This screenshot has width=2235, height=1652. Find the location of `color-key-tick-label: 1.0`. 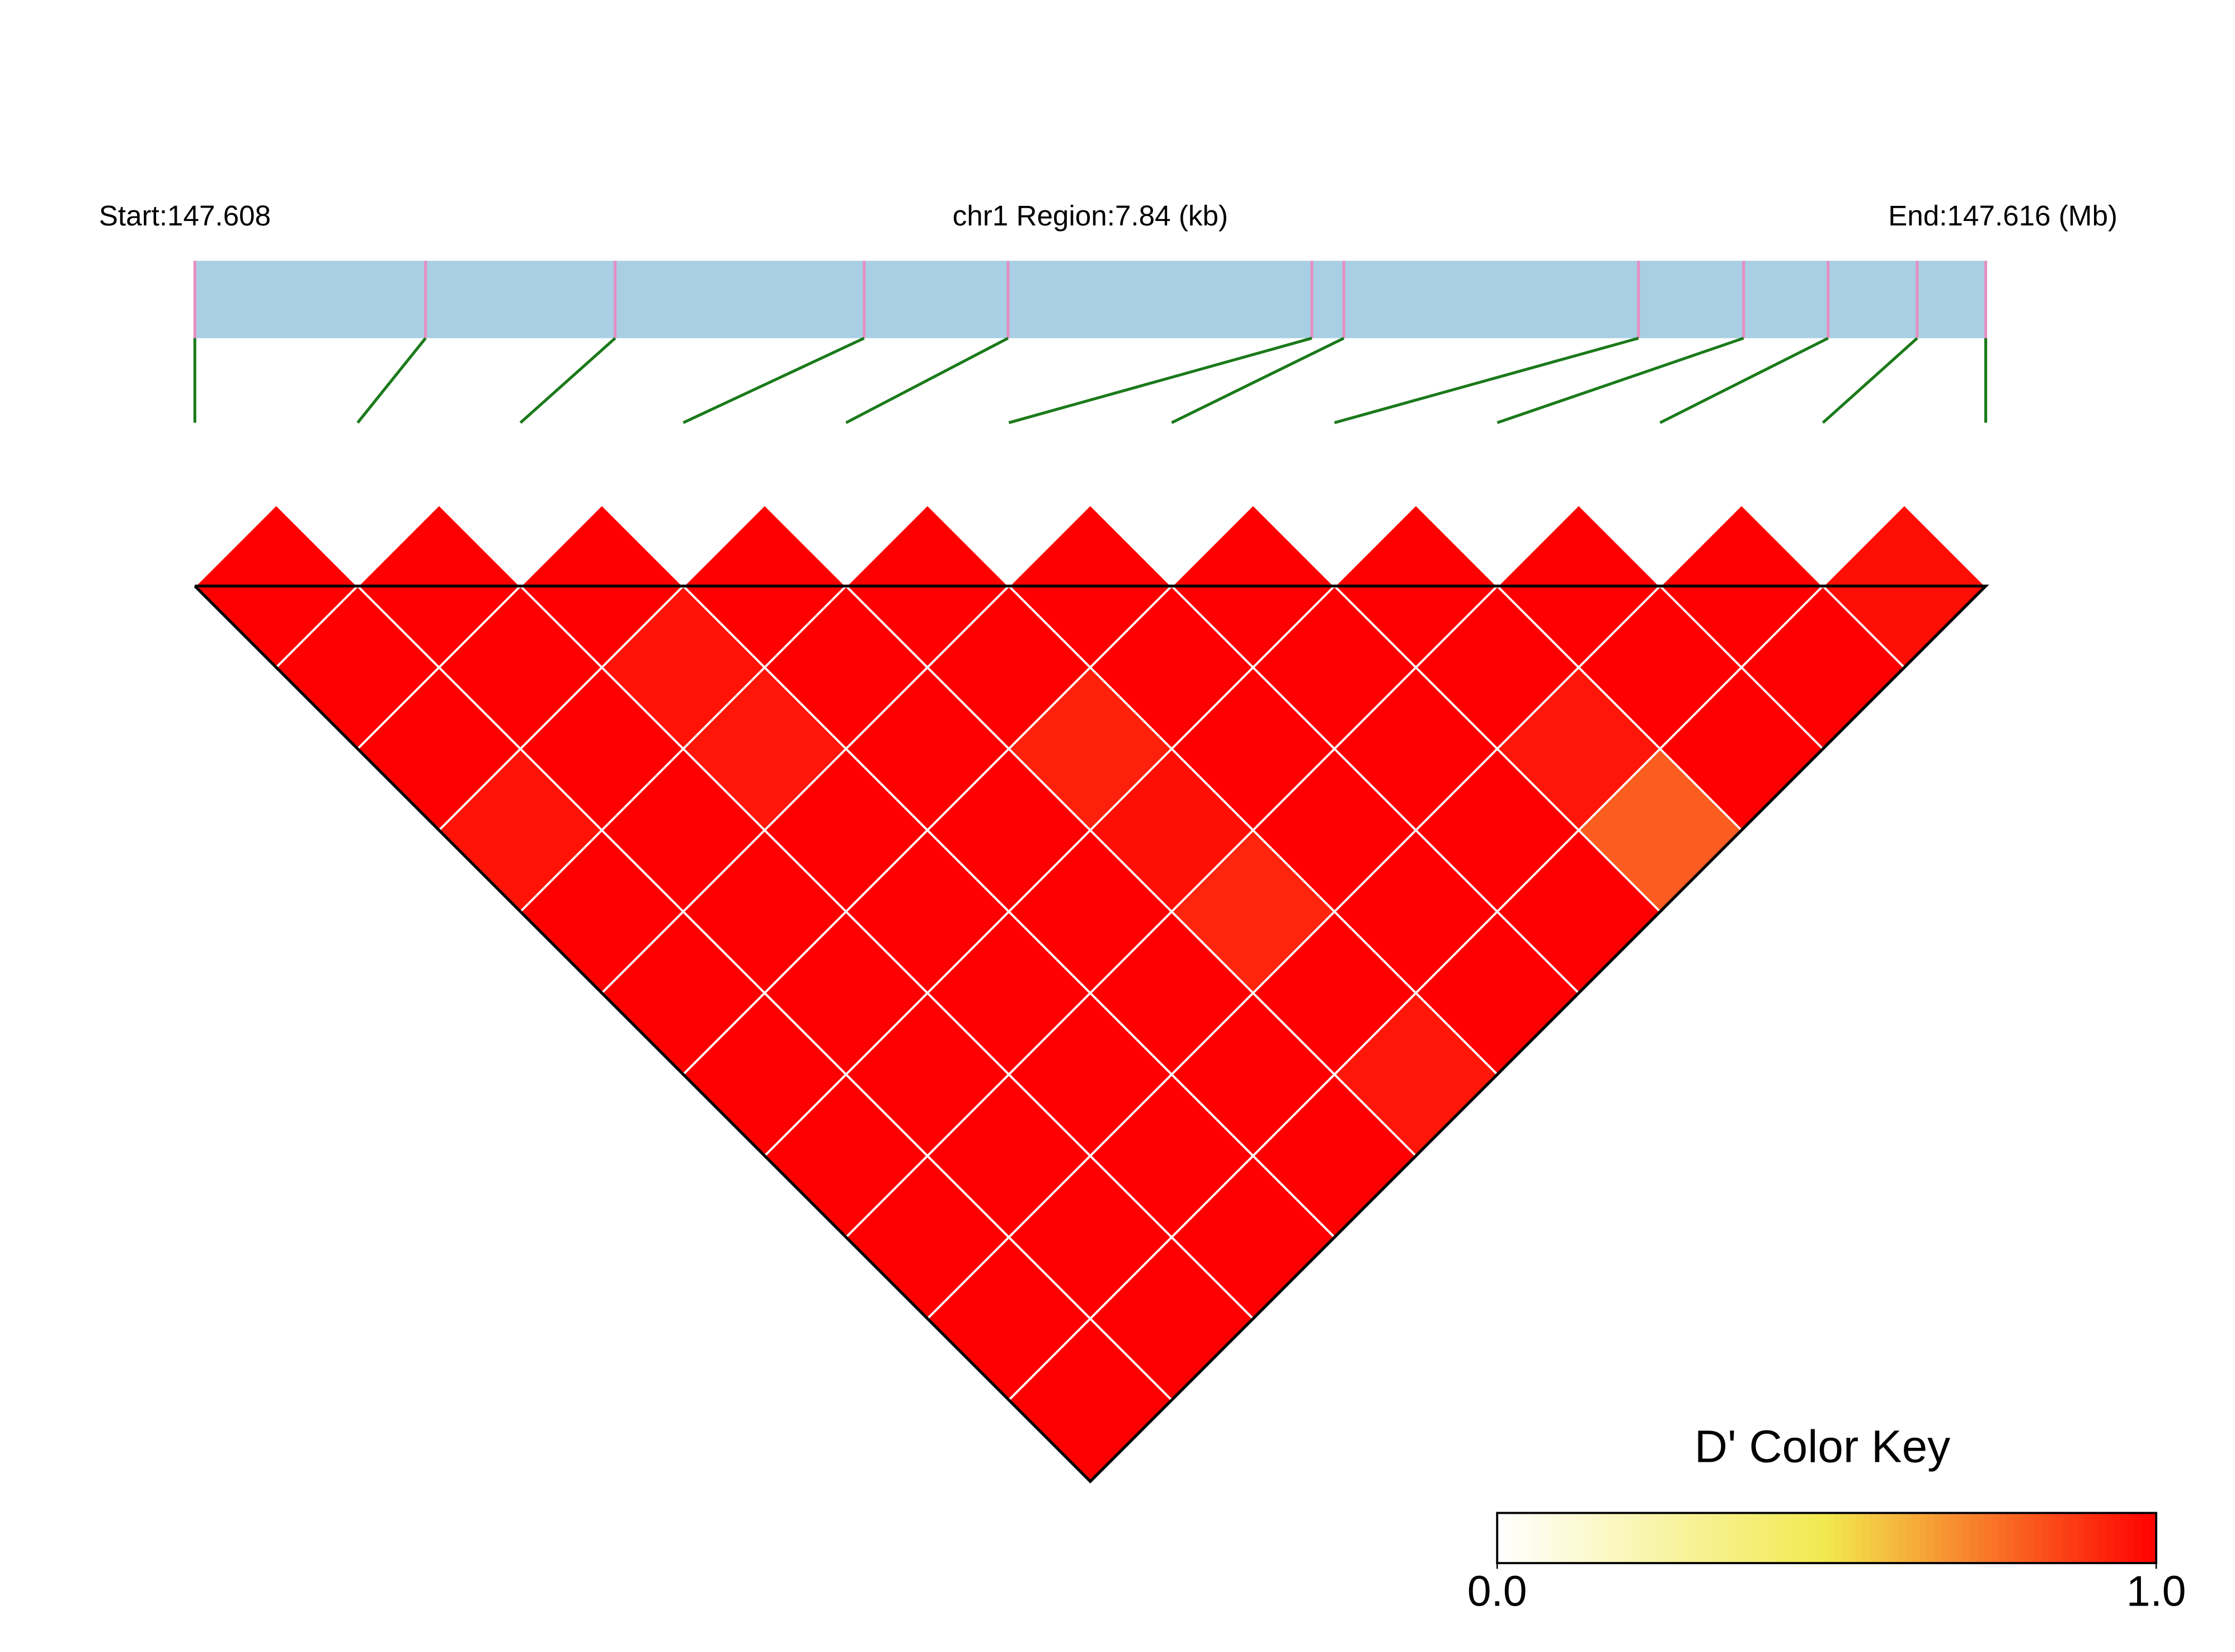

color-key-tick-label: 1.0 is located at coordinates (2156, 1592).